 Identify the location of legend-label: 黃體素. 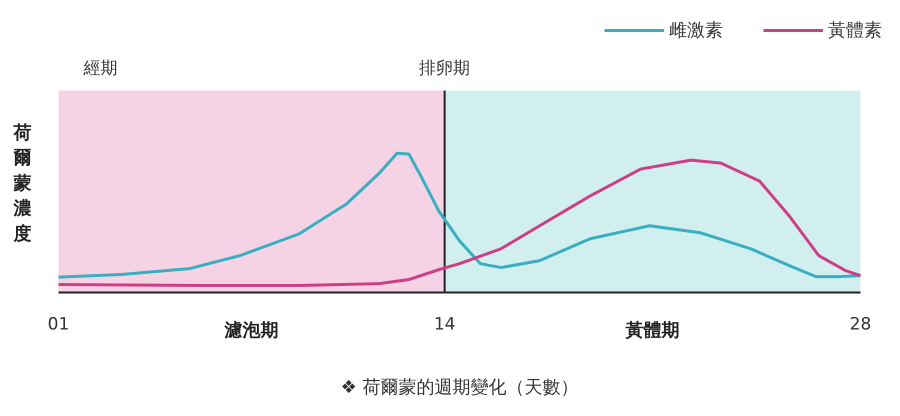
(855, 30).